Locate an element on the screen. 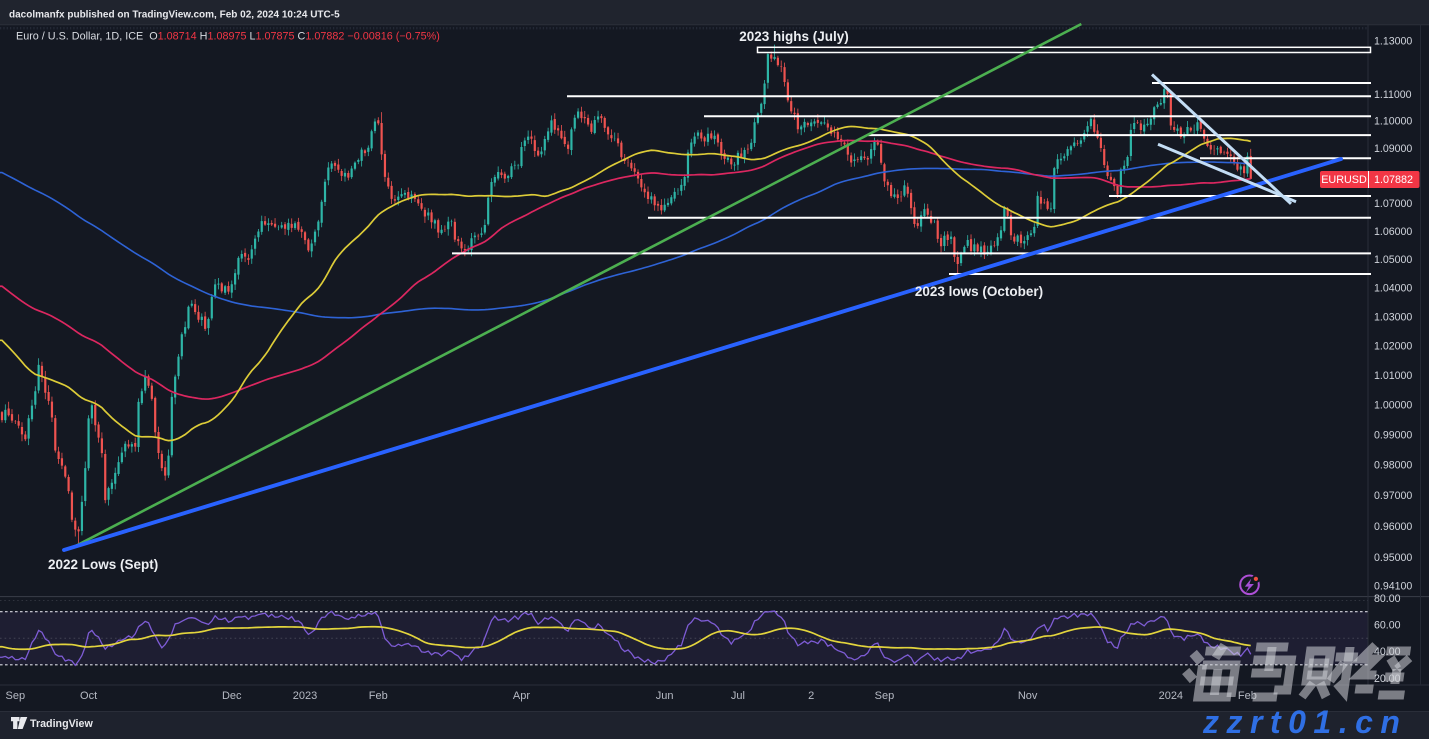 The width and height of the screenshot is (1429, 739). svg-text: Oct is located at coordinates (88, 696).